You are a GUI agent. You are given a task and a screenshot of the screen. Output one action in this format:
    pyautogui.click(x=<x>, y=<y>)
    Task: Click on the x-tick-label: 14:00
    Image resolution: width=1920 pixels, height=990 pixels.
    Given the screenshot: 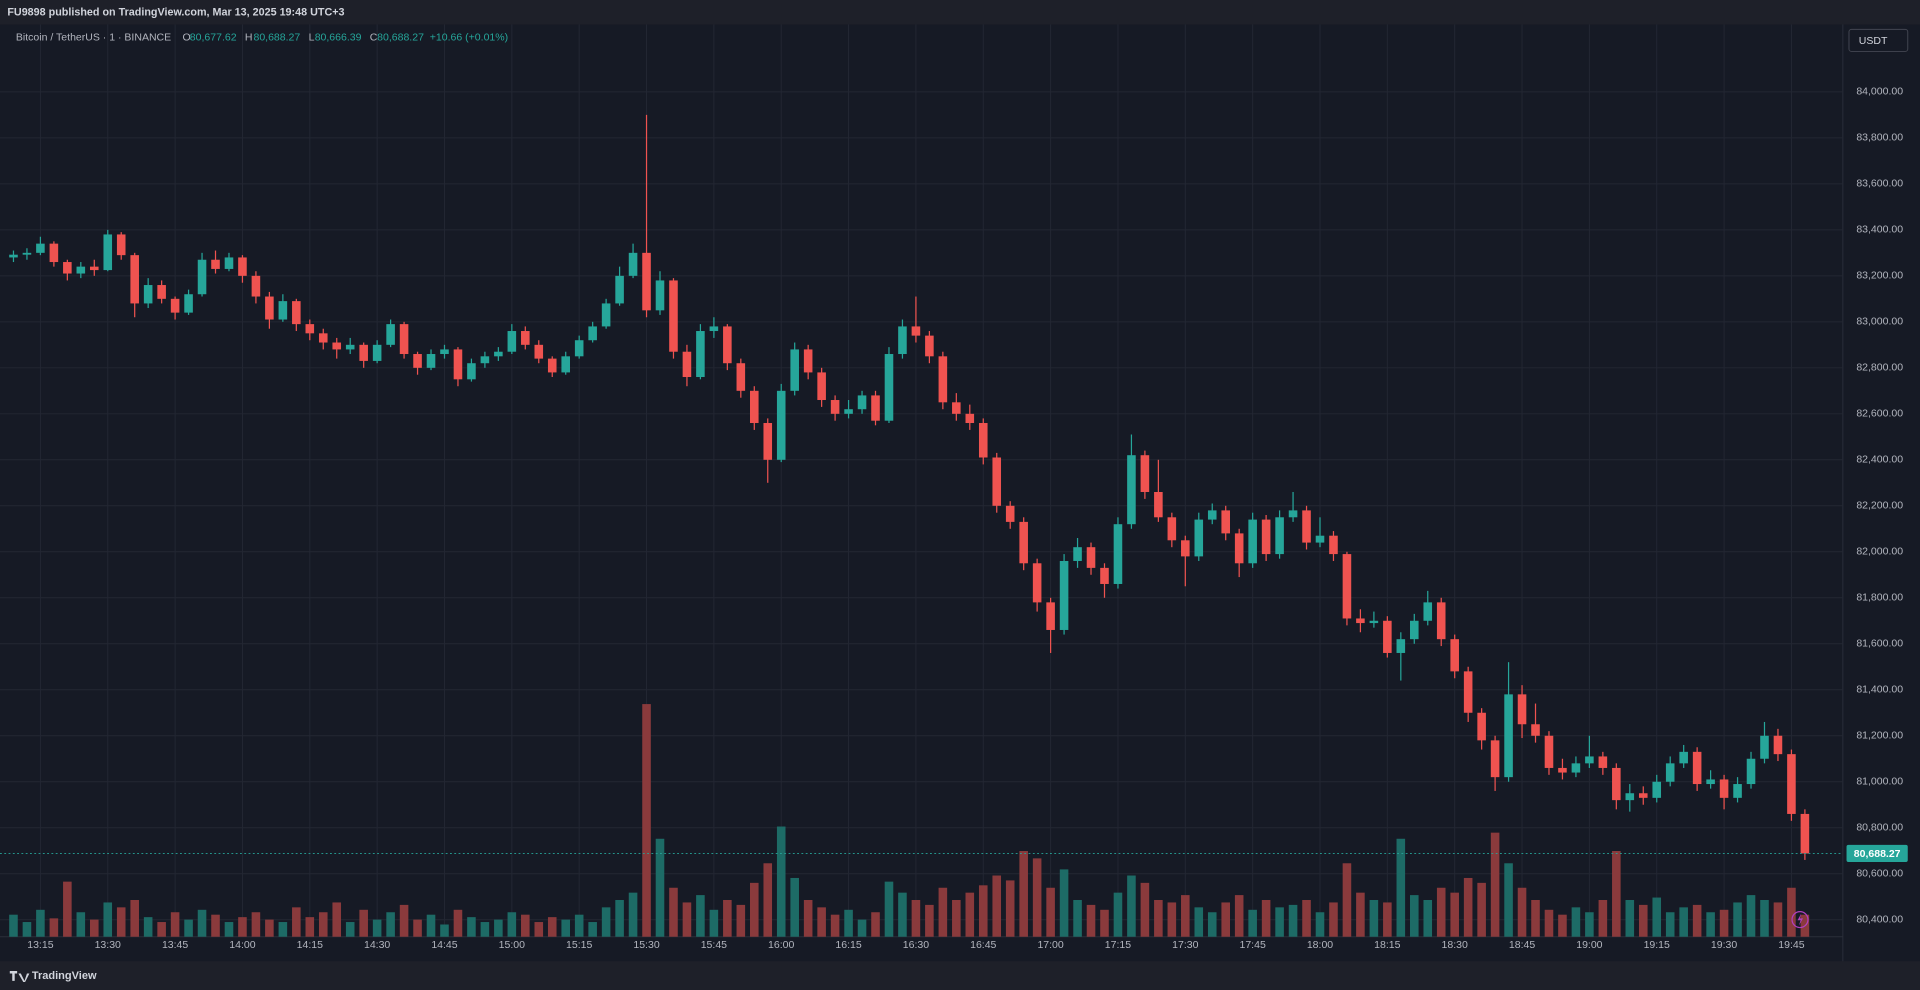 What is the action you would take?
    pyautogui.click(x=242, y=945)
    